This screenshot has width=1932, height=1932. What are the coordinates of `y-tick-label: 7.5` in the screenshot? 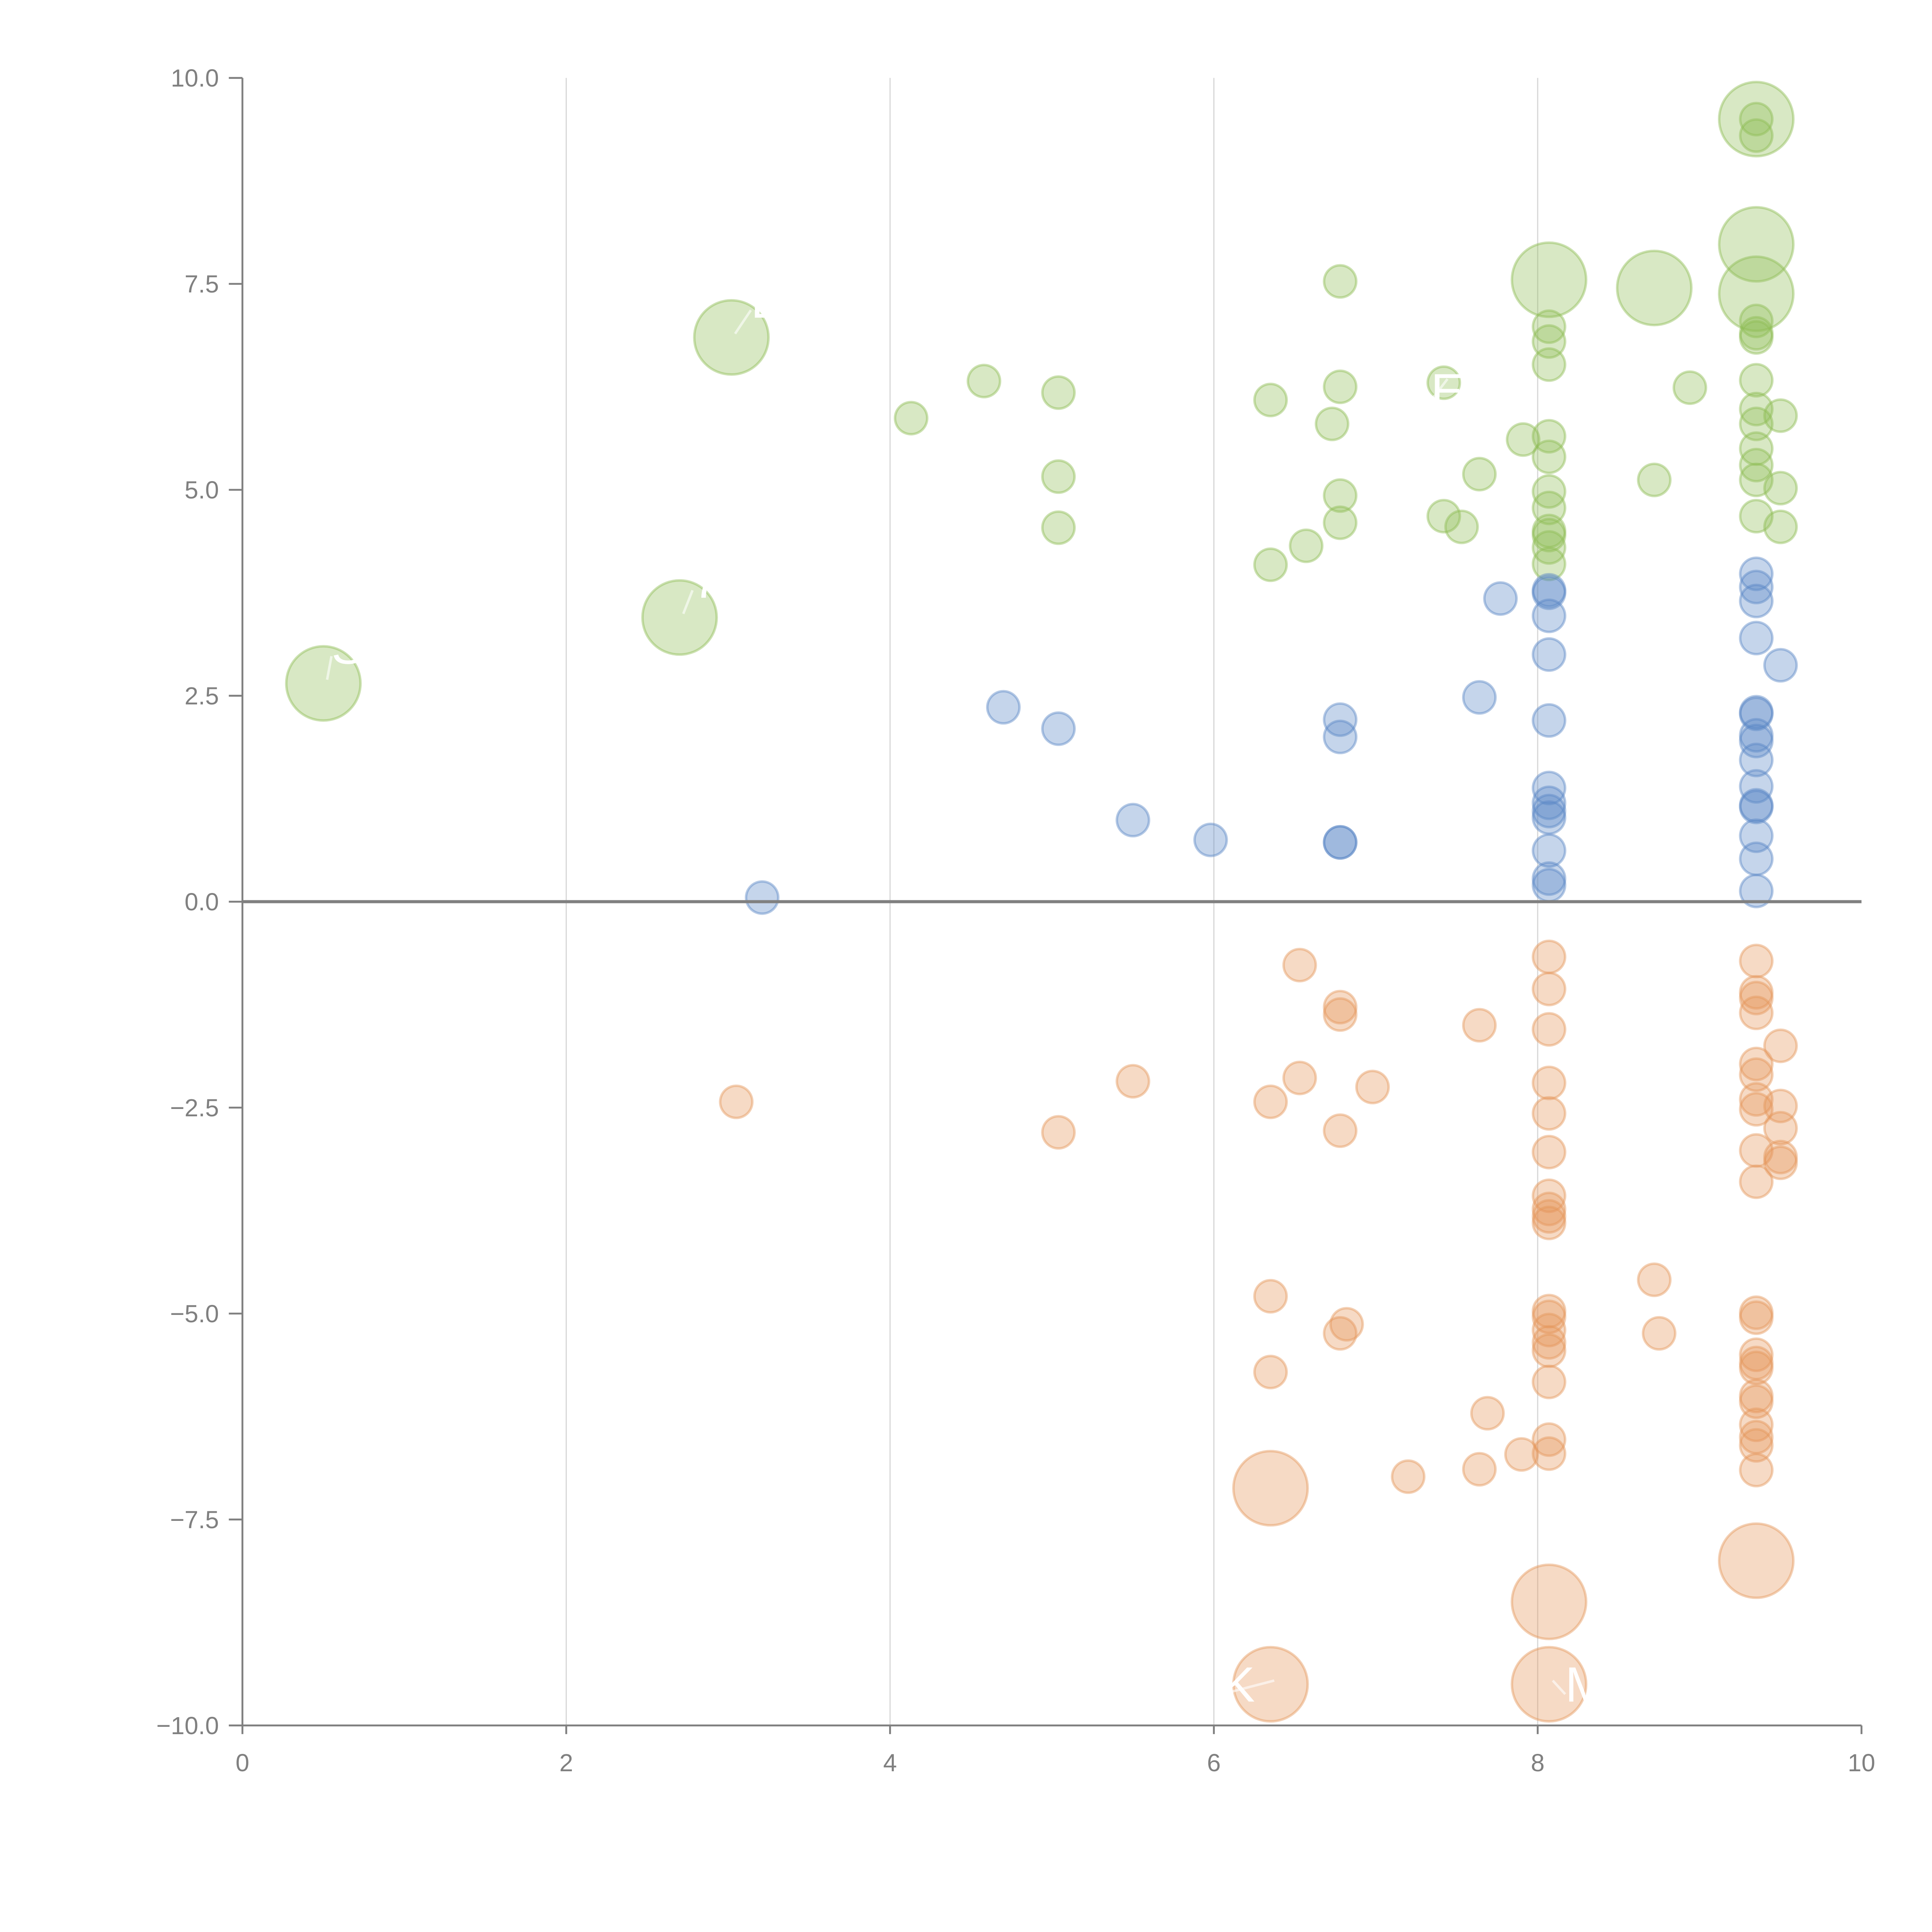 It's located at (202, 284).